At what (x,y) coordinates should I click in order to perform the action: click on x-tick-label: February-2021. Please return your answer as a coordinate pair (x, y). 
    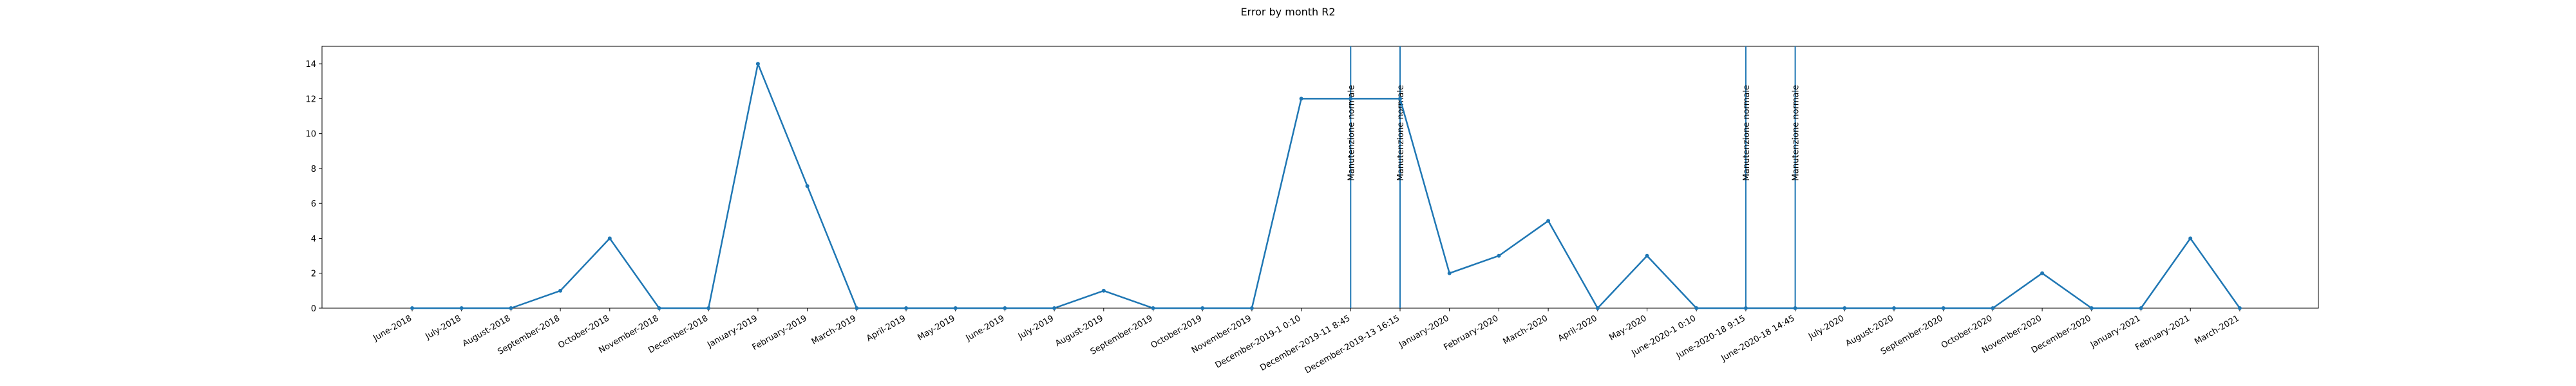
    Looking at the image, I should click on (2163, 333).